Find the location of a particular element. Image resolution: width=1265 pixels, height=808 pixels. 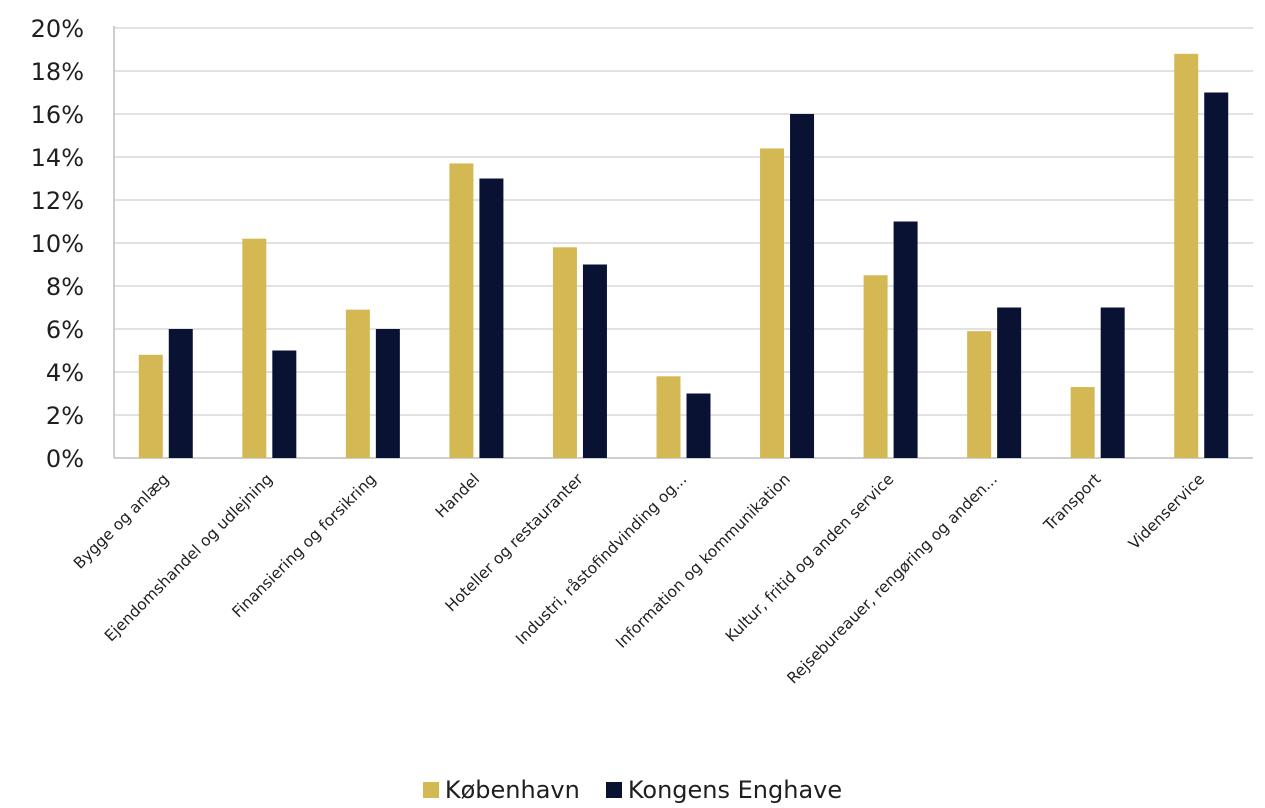

y-tick-label: 2% is located at coordinates (65, 416).